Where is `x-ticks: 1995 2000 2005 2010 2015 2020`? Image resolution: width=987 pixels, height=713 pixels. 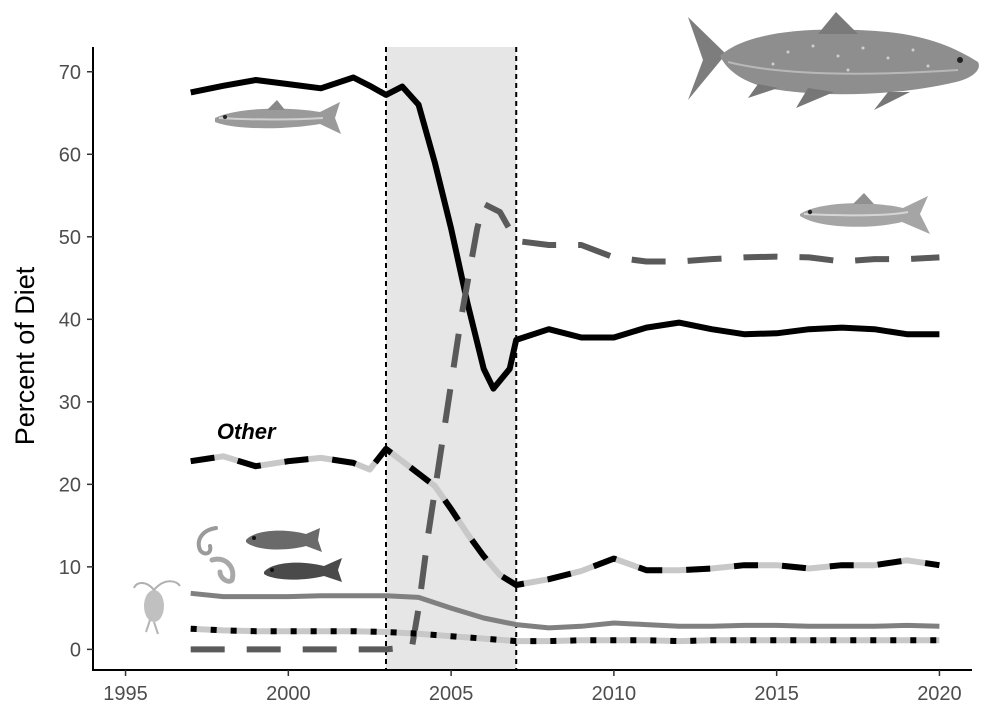 x-ticks: 1995 2000 2005 2010 2015 2020 is located at coordinates (532, 687).